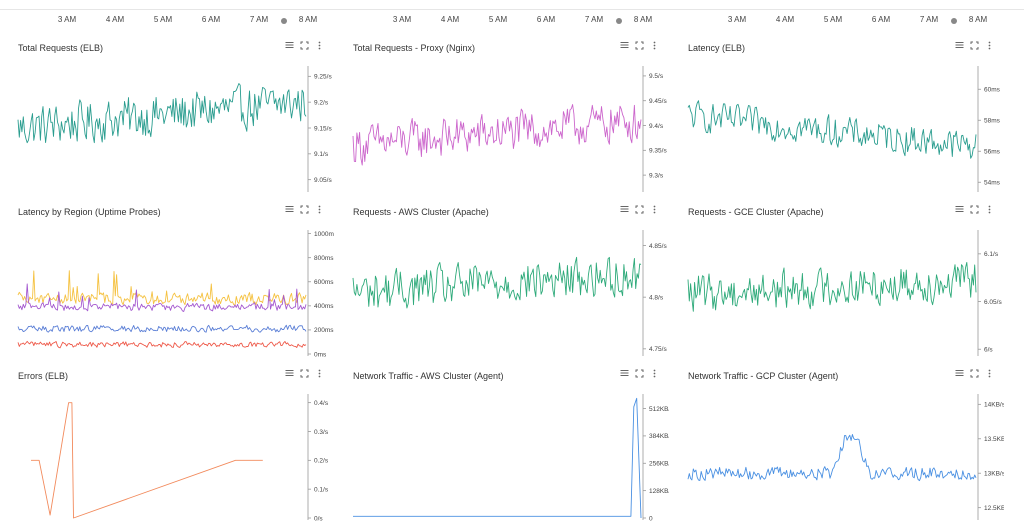  I want to click on y-tick-label: 9.2/s, so click(321, 102).